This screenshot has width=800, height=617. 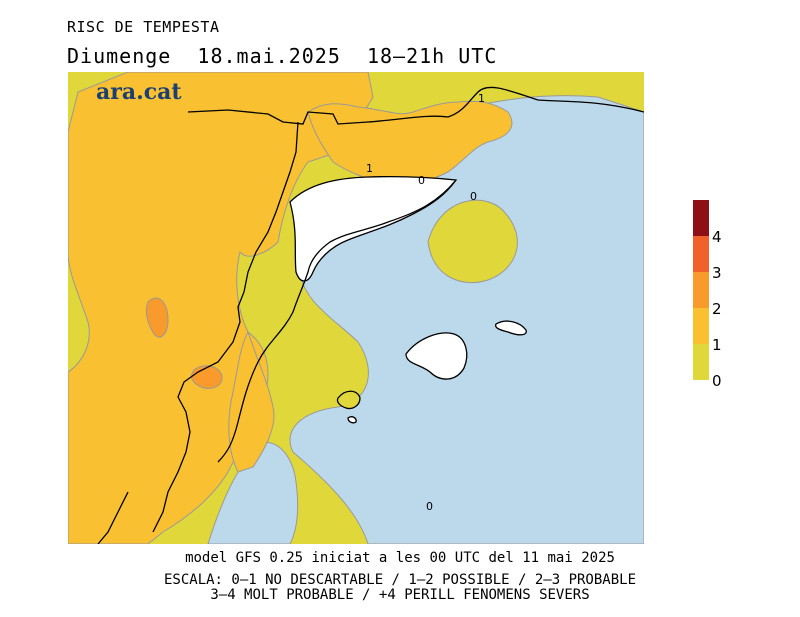 What do you see at coordinates (373, 228) in the screenshot?
I see `no-data-coast` at bounding box center [373, 228].